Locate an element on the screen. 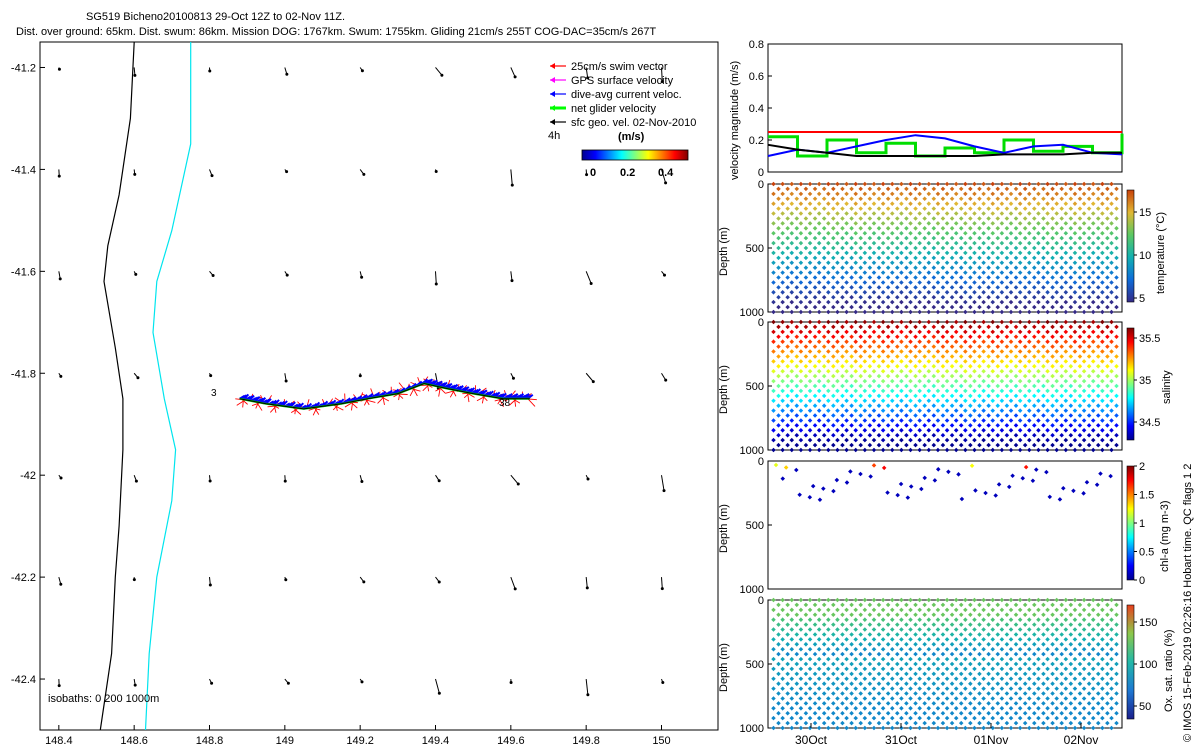  map-y-tick-label: -42.2 is located at coordinates (23, 578).